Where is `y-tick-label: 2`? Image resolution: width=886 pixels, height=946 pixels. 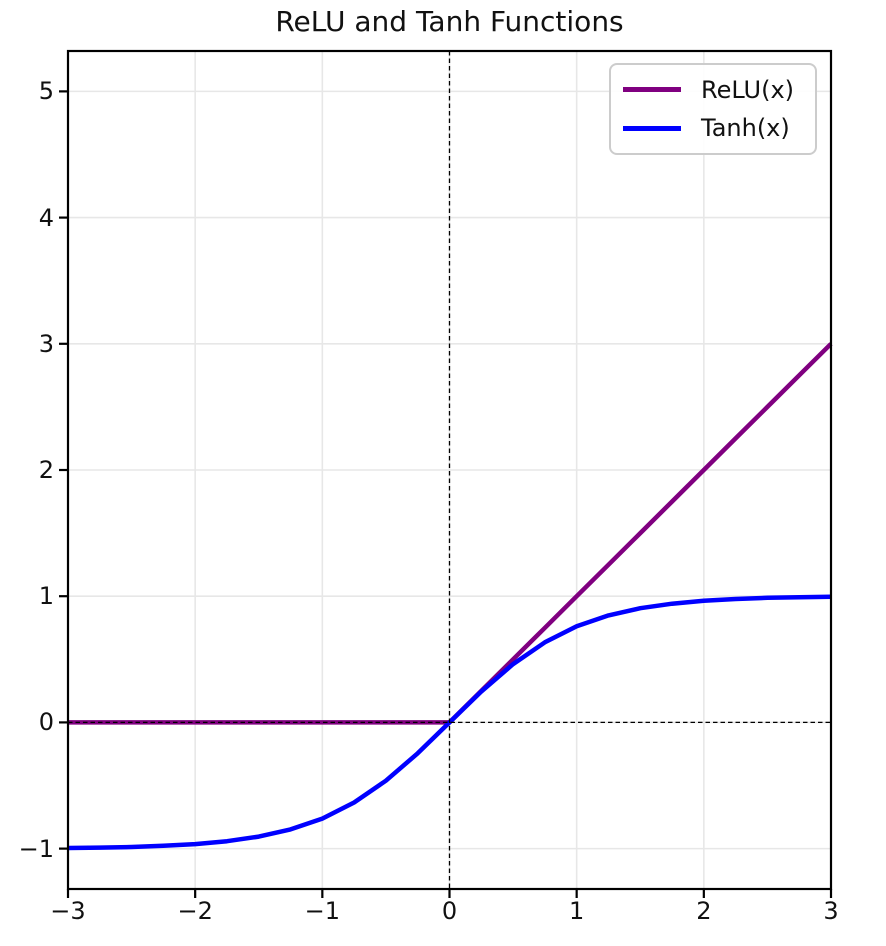
y-tick-label: 2 is located at coordinates (46, 470).